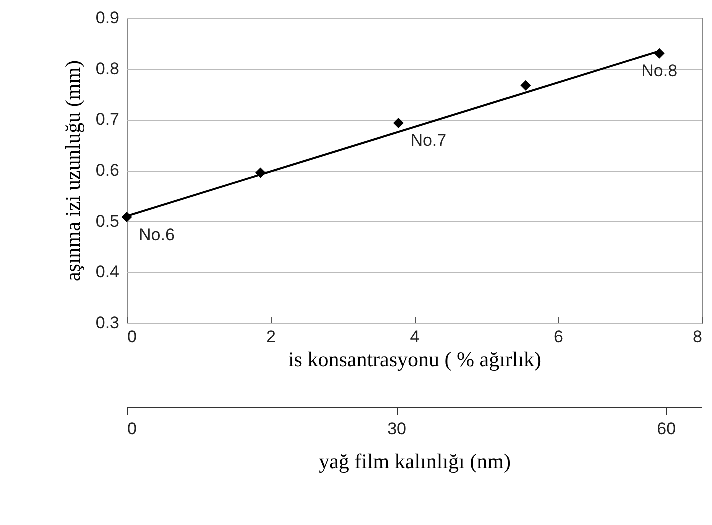 The width and height of the screenshot is (712, 525). Describe the element at coordinates (108, 68) in the screenshot. I see `y-tick-label: 0.8` at that location.